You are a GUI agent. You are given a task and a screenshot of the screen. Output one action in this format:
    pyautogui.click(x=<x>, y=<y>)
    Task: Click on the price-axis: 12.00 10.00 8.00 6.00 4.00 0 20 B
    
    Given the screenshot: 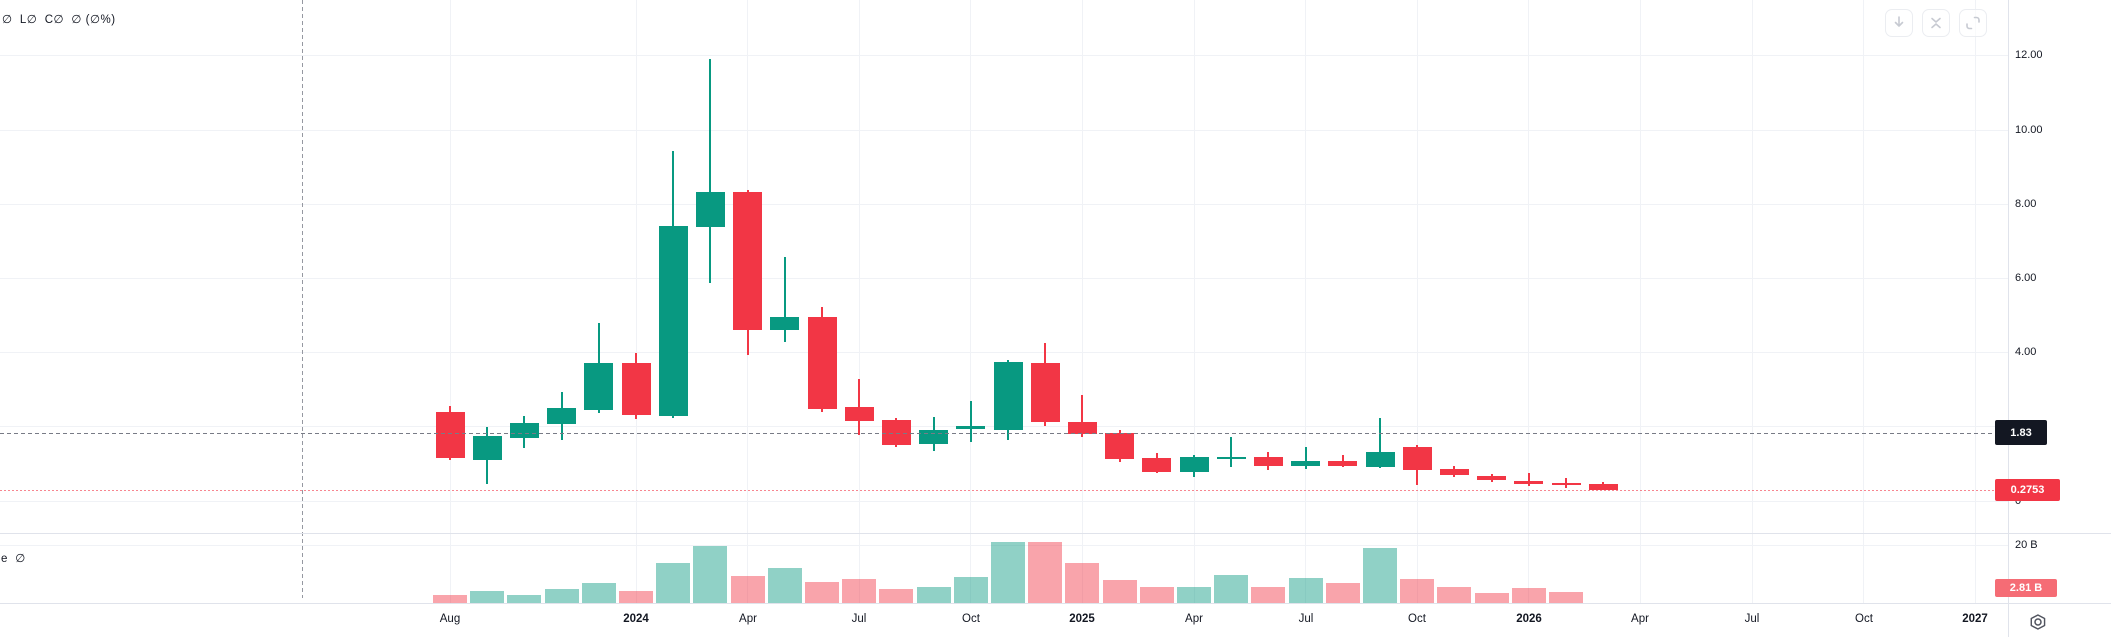 What is the action you would take?
    pyautogui.click(x=2059, y=301)
    